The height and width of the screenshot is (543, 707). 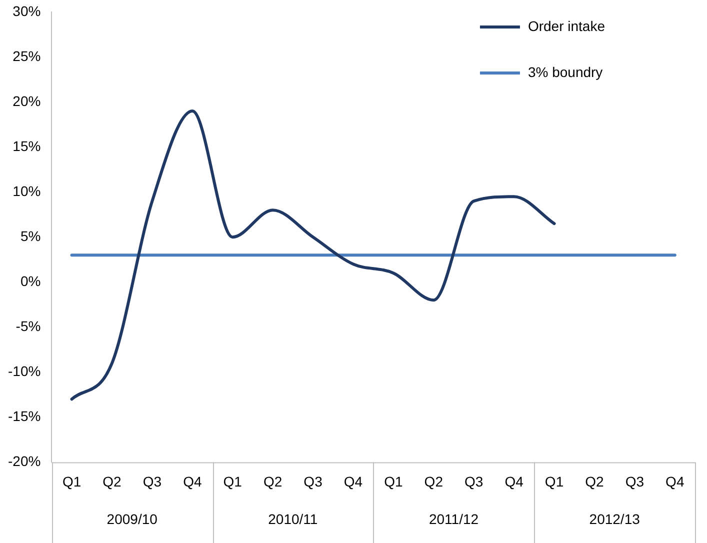 What do you see at coordinates (26, 190) in the screenshot?
I see `y-tick-label: 10%` at bounding box center [26, 190].